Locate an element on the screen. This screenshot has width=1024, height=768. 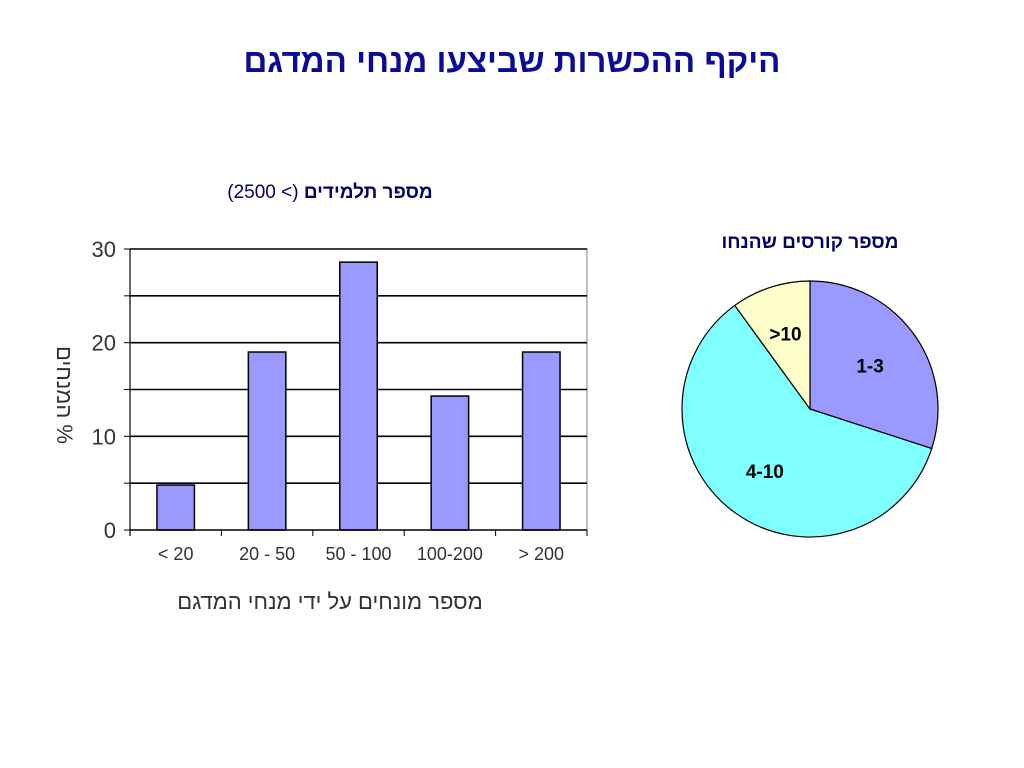
bar-x-tick-label: 100-200 is located at coordinates (450, 554).